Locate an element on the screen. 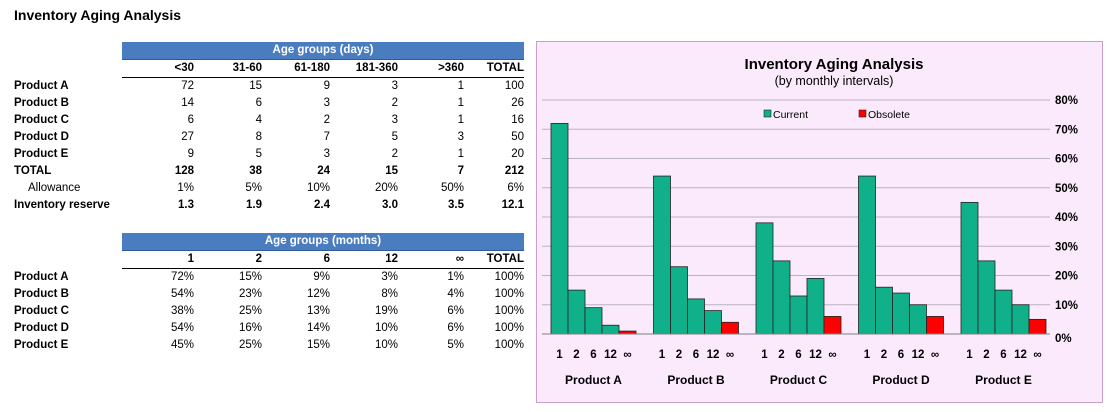 The height and width of the screenshot is (412, 1117). table-cell: 38 is located at coordinates (255, 171).